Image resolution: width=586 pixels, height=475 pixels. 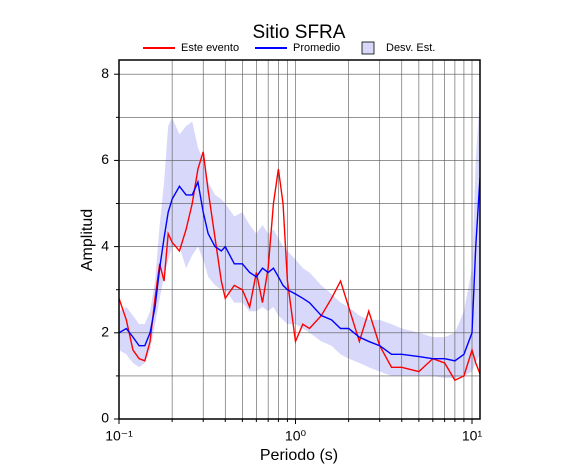 I want to click on y-tick-label: 8, so click(x=105, y=73).